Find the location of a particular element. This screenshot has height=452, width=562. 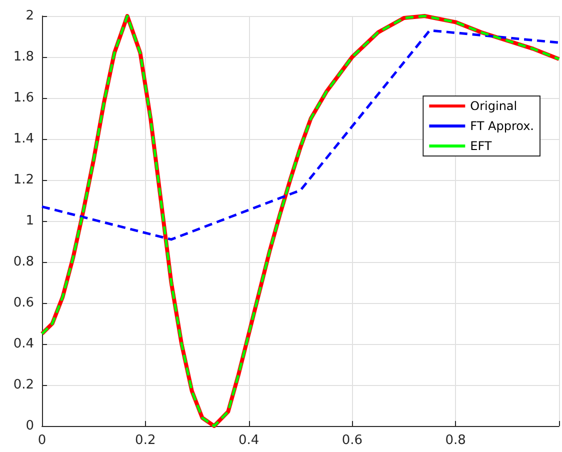

y-tick-label: 1 is located at coordinates (30, 221).